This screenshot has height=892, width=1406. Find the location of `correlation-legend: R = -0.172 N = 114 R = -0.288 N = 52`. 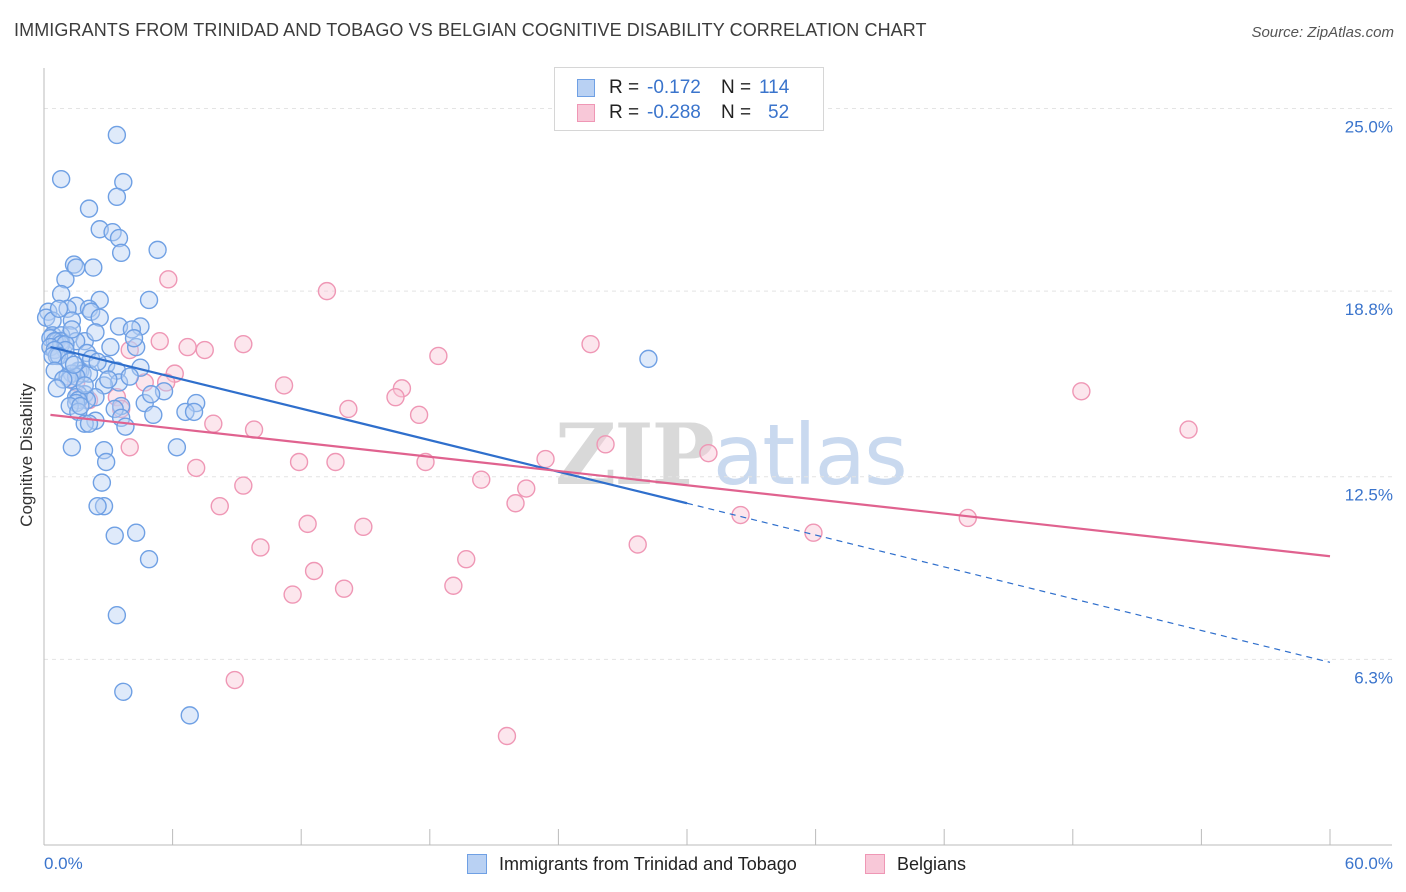

correlation-legend: R = -0.172 N = 114 R = -0.288 N = 52 is located at coordinates (689, 99).